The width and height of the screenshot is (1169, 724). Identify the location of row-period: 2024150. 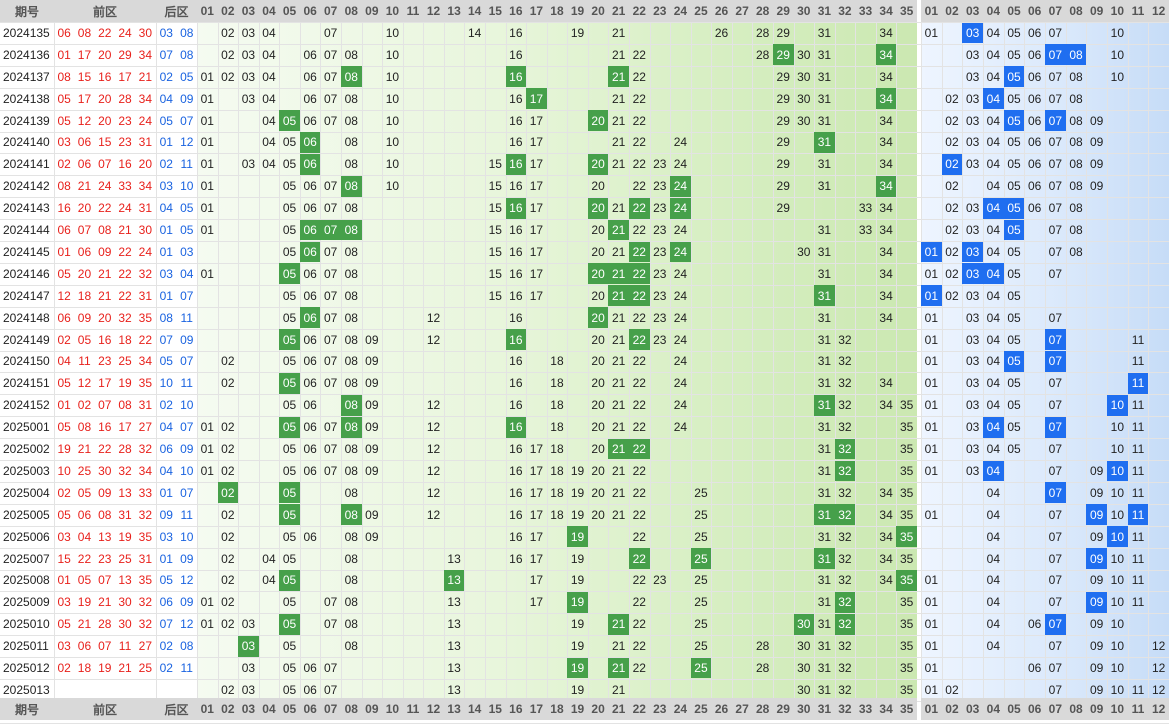
(26, 361).